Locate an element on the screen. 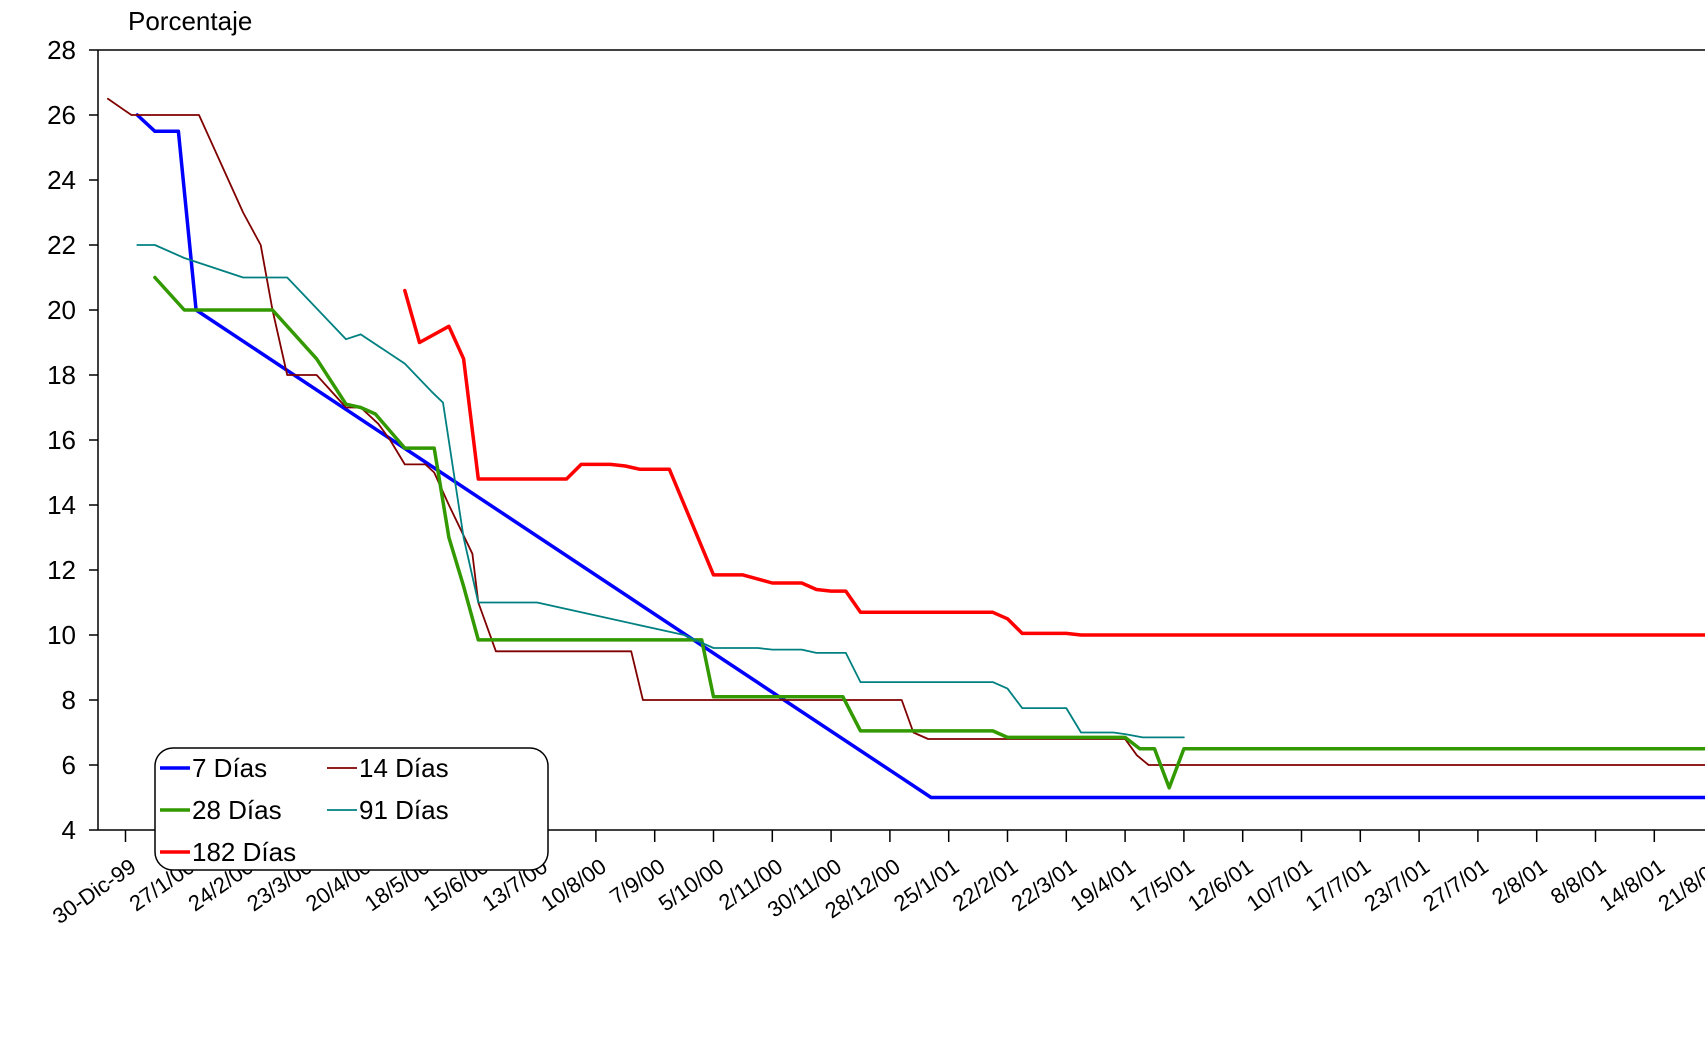 This screenshot has height=1055, width=1705. x-tick-label: 17/5/01 is located at coordinates (1161, 885).